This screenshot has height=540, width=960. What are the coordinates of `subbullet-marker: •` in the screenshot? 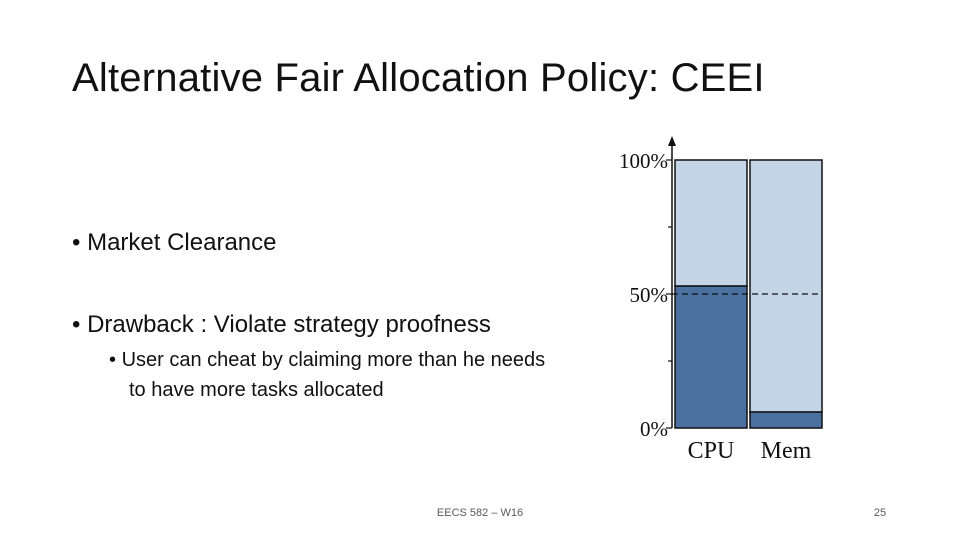 It's located at (113, 360).